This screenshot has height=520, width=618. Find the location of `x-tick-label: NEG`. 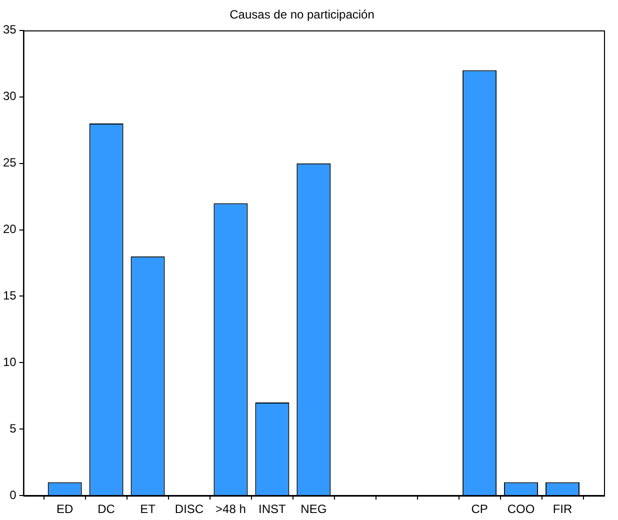

x-tick-label: NEG is located at coordinates (313, 509).